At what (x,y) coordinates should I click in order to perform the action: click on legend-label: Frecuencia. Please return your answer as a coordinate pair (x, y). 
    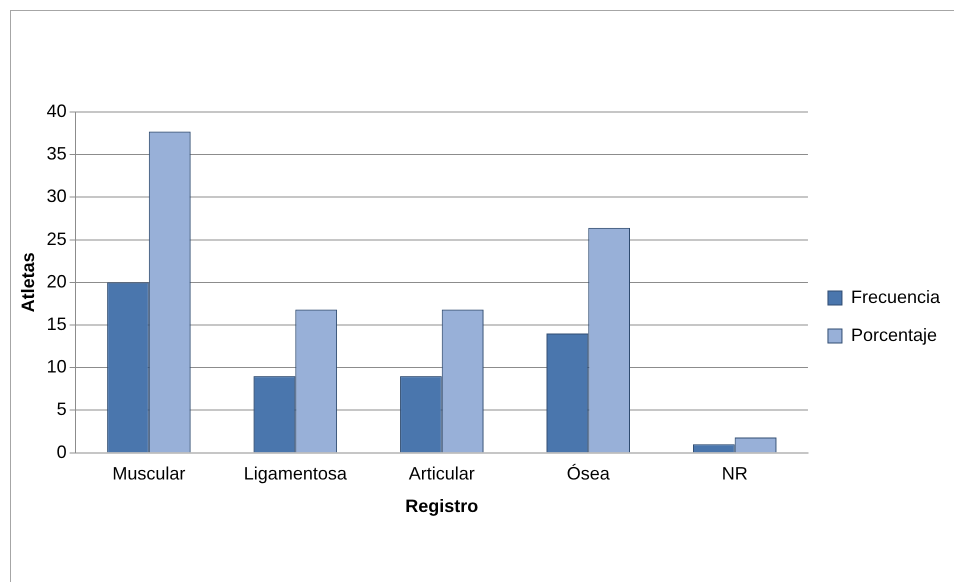
    Looking at the image, I should click on (895, 296).